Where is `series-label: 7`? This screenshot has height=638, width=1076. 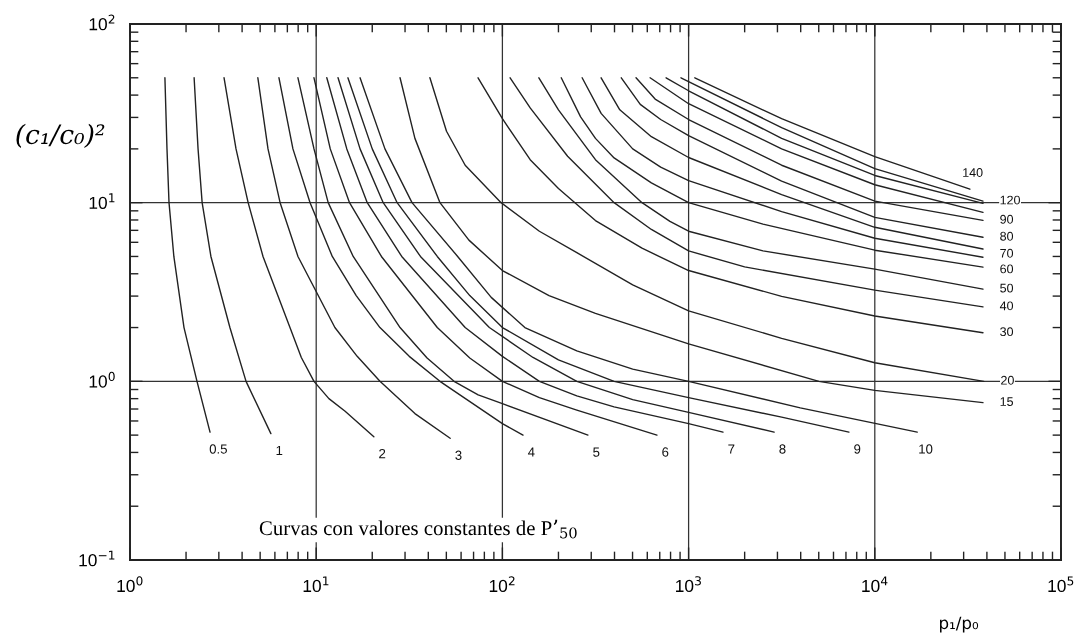 series-label: 7 is located at coordinates (731, 449).